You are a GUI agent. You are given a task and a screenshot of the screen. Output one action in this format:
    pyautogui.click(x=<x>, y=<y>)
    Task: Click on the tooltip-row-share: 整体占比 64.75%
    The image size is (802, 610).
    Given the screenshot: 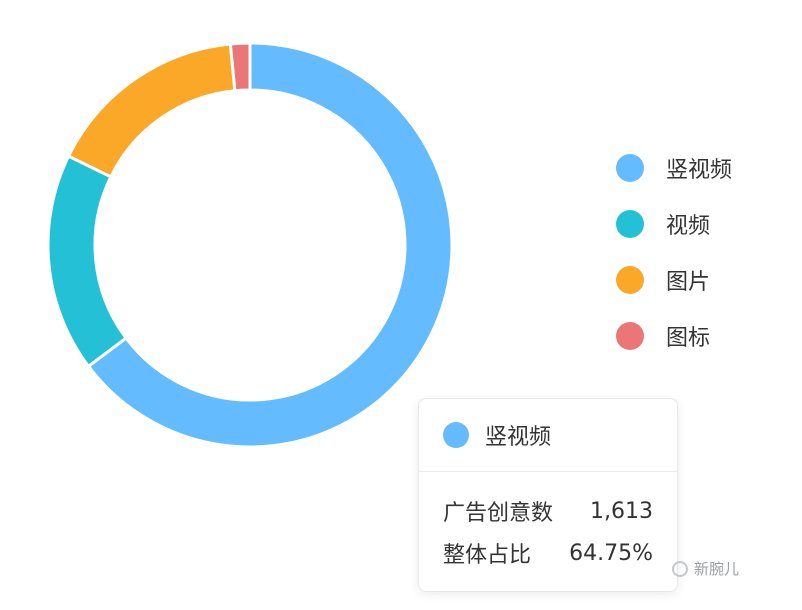 What is the action you would take?
    pyautogui.click(x=548, y=553)
    